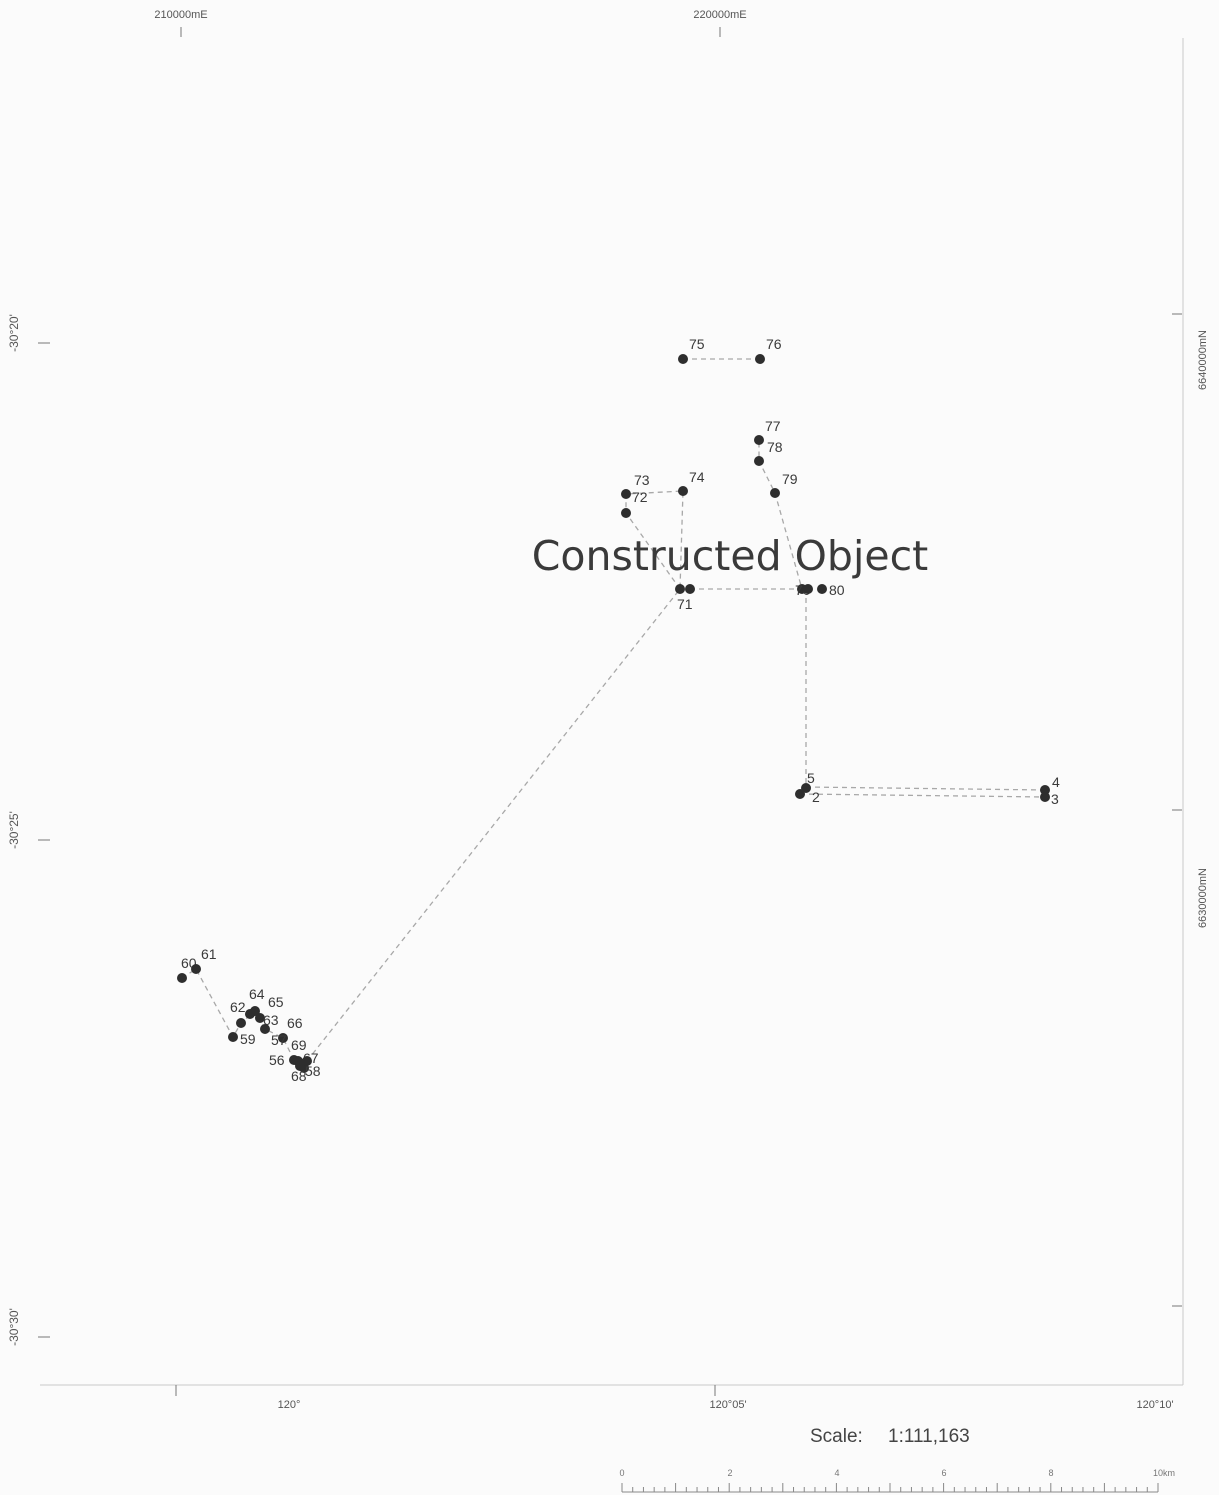 The width and height of the screenshot is (1219, 1495). Describe the element at coordinates (271, 1020) in the screenshot. I see `point-label-63: 63` at that location.